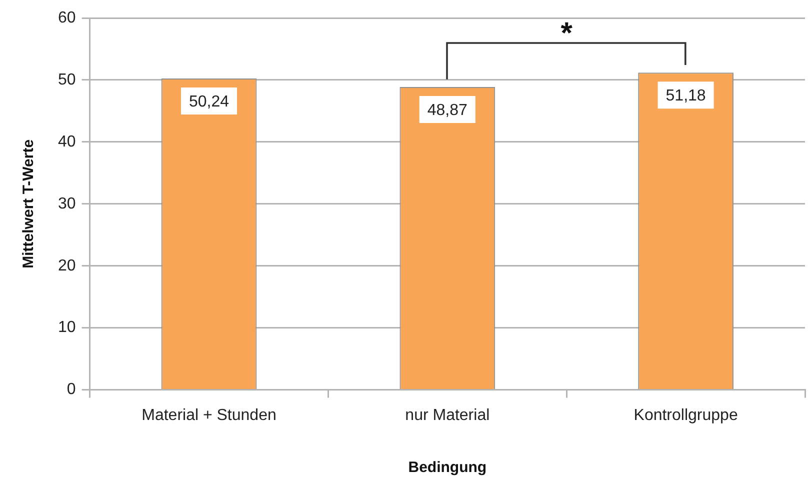 The height and width of the screenshot is (489, 809). Describe the element at coordinates (67, 141) in the screenshot. I see `y-tick-label: 40` at that location.